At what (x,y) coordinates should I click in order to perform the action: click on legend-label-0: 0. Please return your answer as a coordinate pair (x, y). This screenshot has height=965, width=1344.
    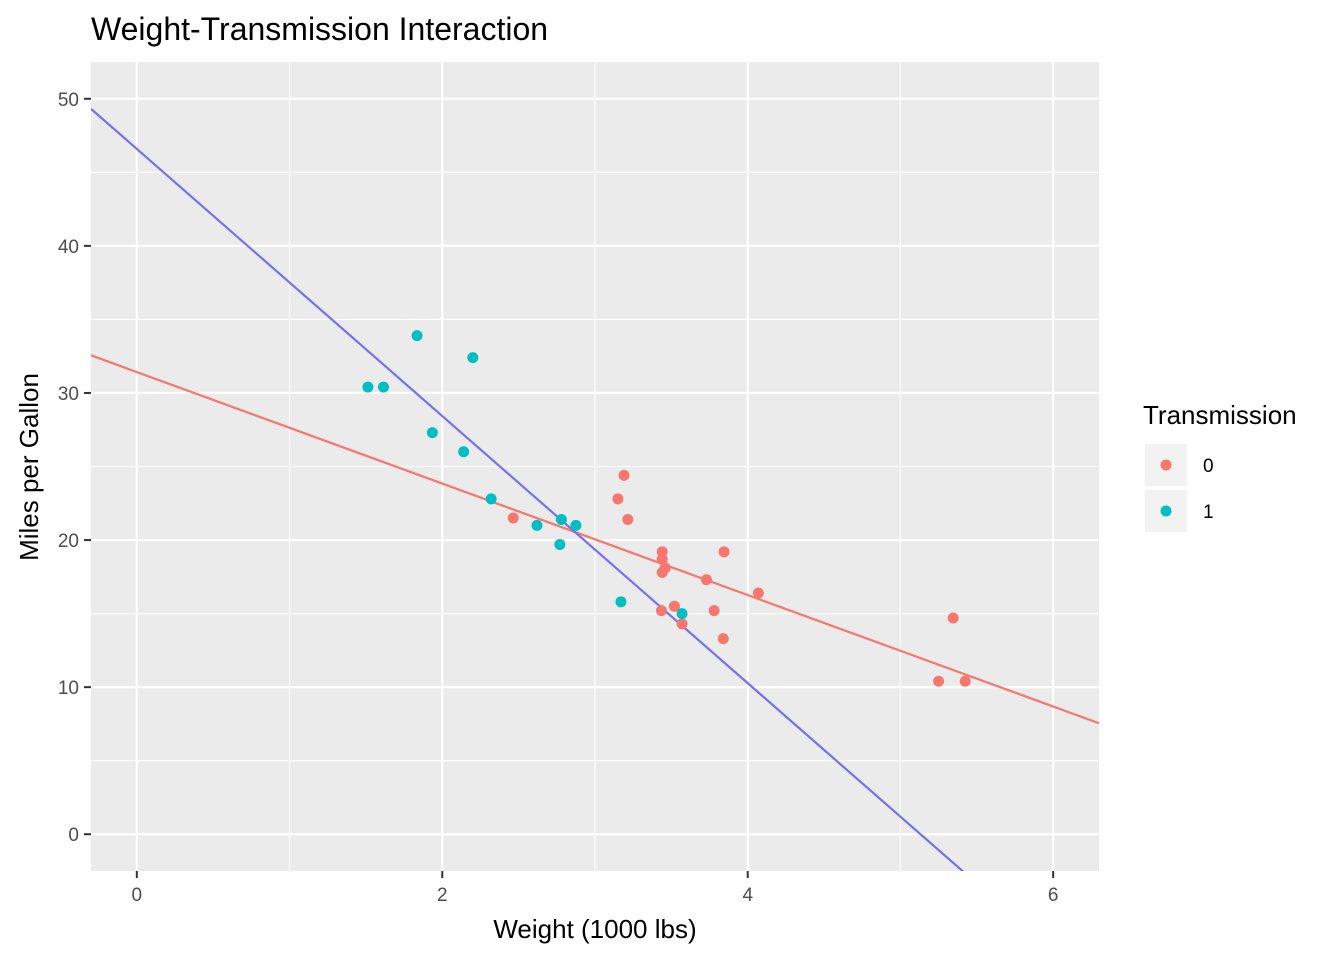
    Looking at the image, I should click on (1208, 466).